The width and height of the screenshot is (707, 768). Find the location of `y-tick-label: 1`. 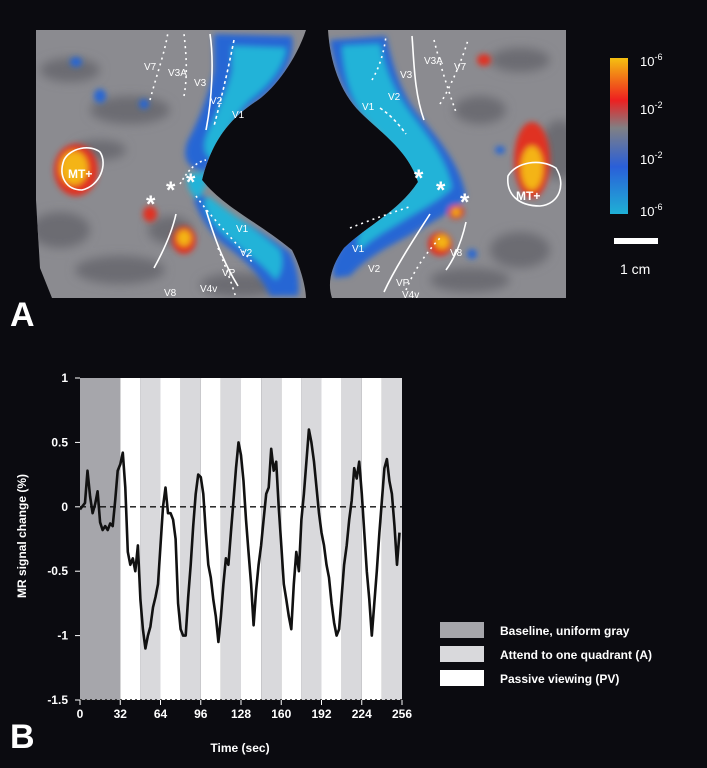

y-tick-label: 1 is located at coordinates (64, 378).